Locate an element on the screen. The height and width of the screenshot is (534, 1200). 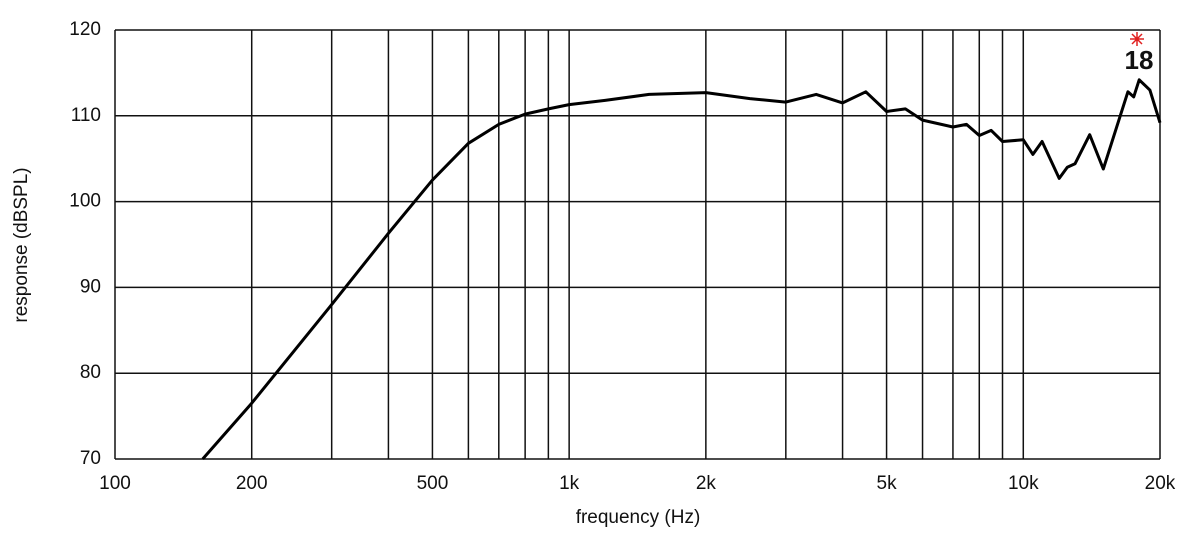
x-tick-label: 500 is located at coordinates (433, 483).